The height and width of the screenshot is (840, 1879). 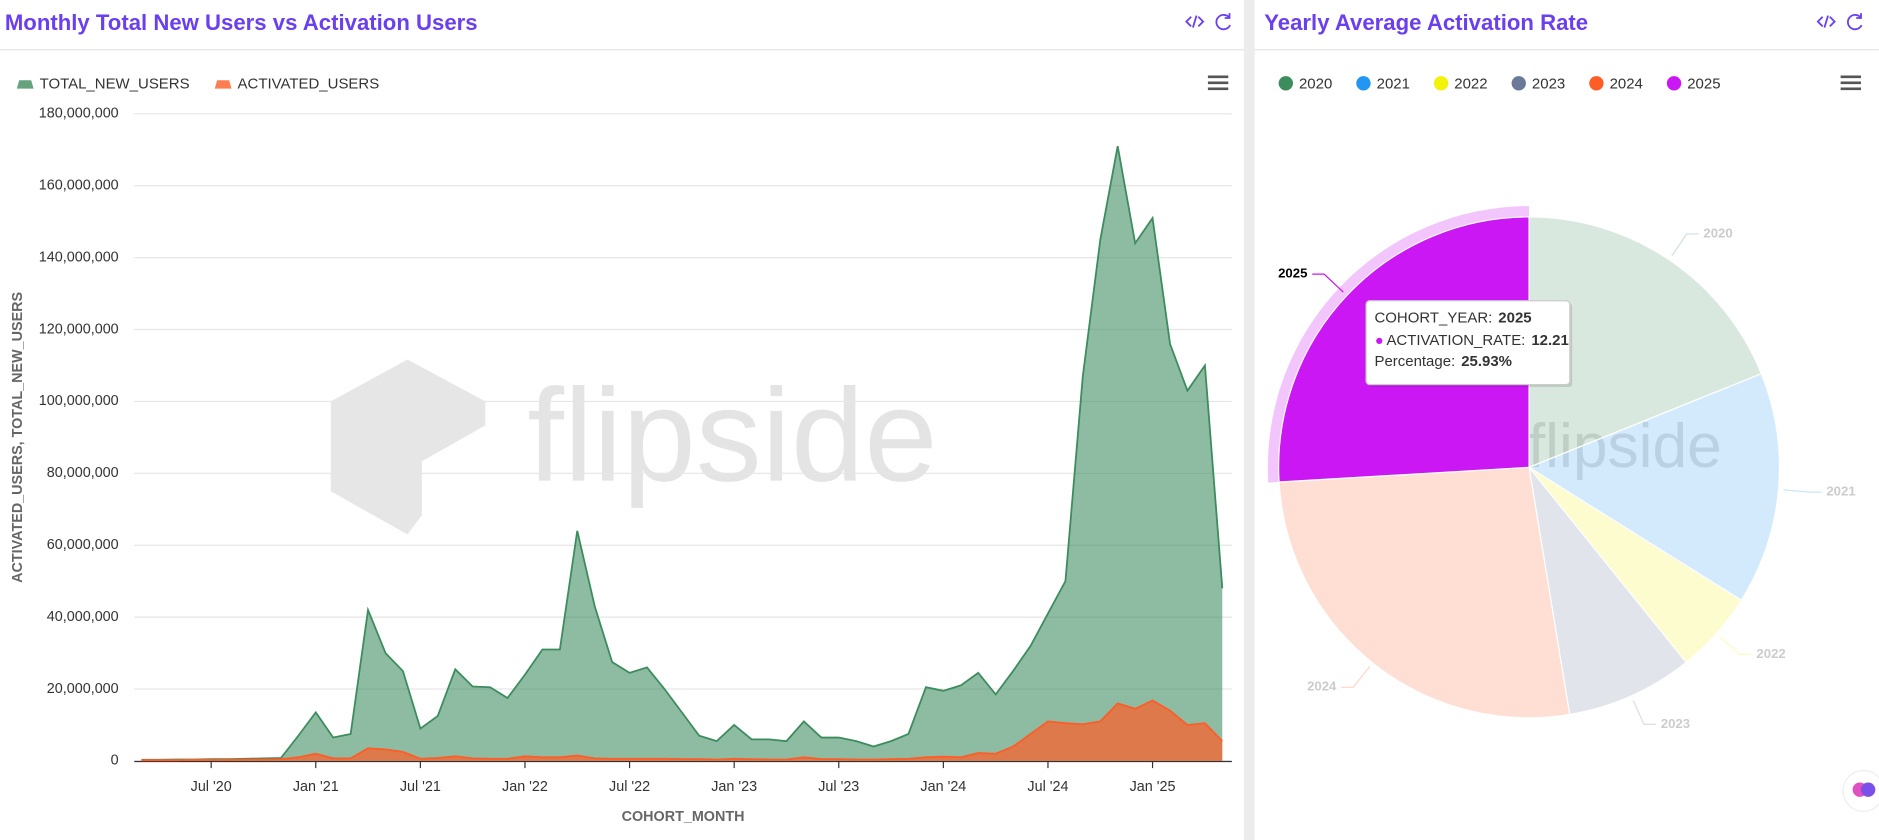 I want to click on y-tick-label: 80,000,000, so click(x=83, y=473).